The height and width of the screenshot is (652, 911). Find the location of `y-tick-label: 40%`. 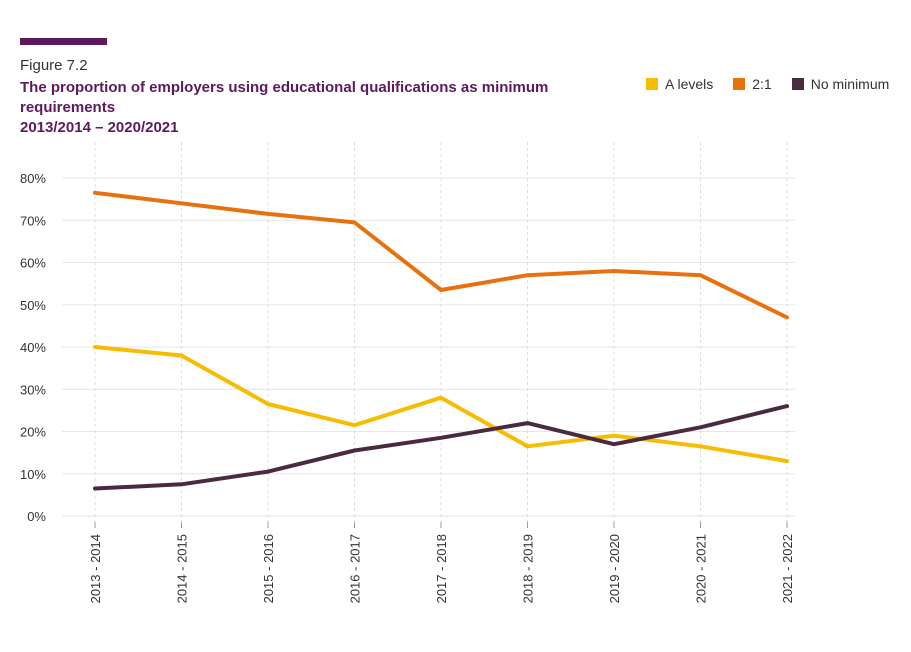

y-tick-label: 40% is located at coordinates (33, 347).